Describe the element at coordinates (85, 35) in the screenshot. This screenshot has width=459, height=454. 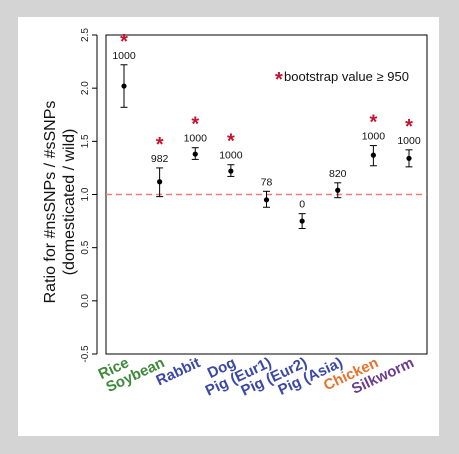
I see `y-tick-label: 2.5` at that location.